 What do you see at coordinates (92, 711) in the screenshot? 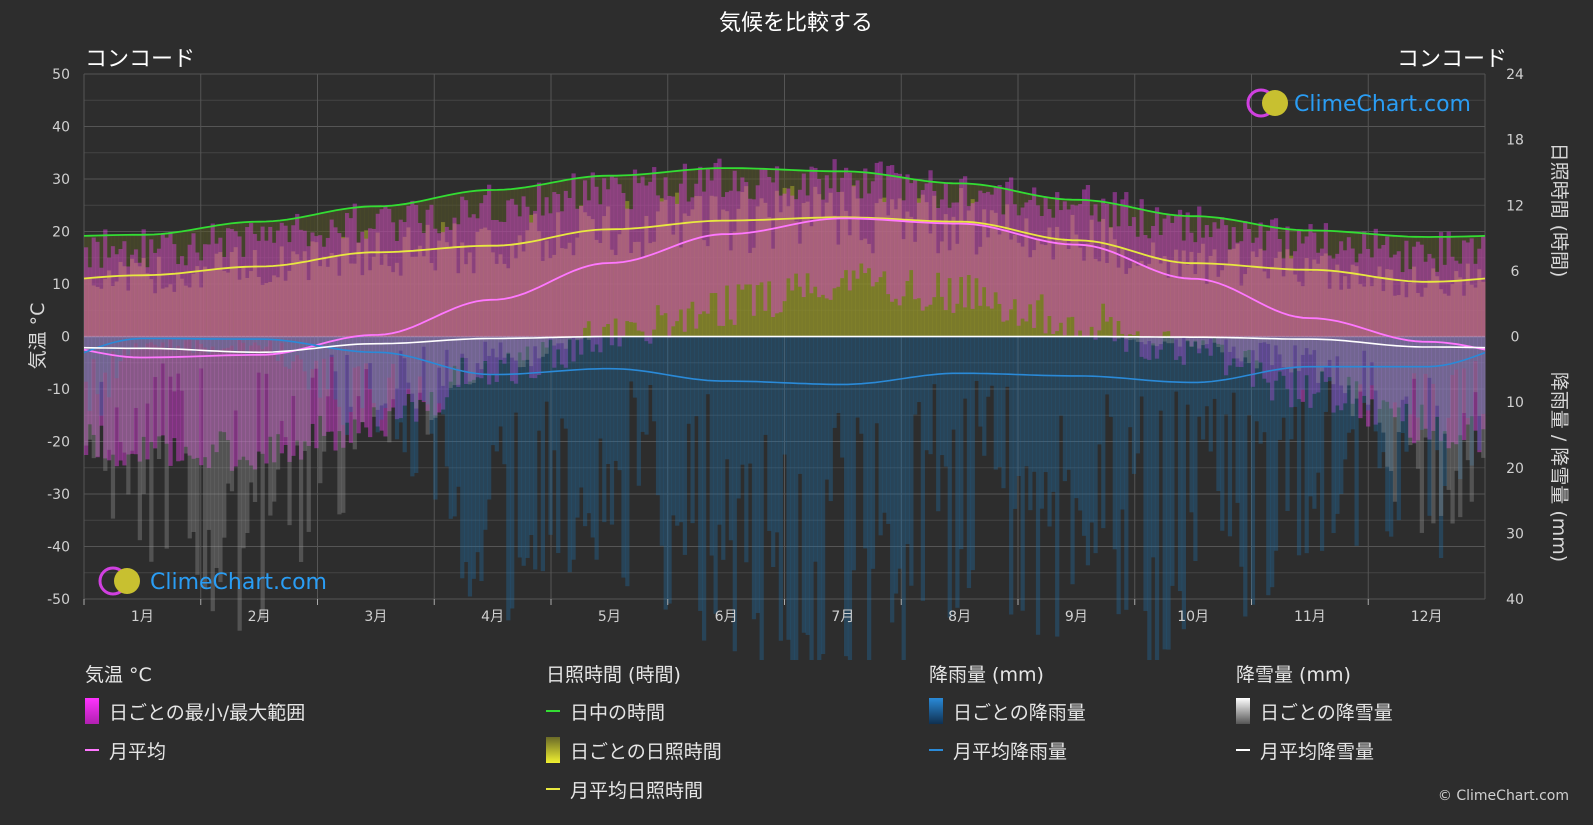
I see `temp-range-swatch` at bounding box center [92, 711].